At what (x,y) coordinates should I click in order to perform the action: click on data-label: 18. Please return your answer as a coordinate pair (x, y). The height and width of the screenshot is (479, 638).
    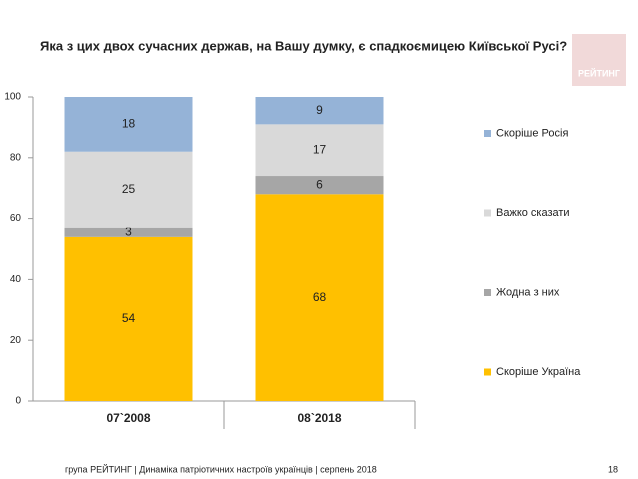
    Looking at the image, I should click on (129, 124).